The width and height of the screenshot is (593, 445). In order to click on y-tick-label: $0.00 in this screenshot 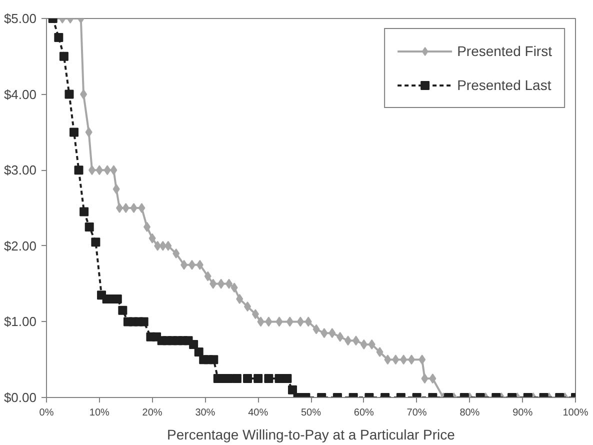, I will do `click(20, 397)`.